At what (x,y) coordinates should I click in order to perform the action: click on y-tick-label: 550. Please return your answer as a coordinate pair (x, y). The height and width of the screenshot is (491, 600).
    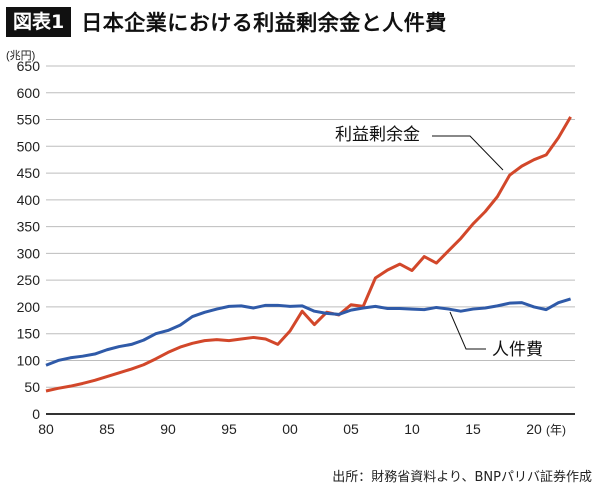
    Looking at the image, I should click on (29, 120).